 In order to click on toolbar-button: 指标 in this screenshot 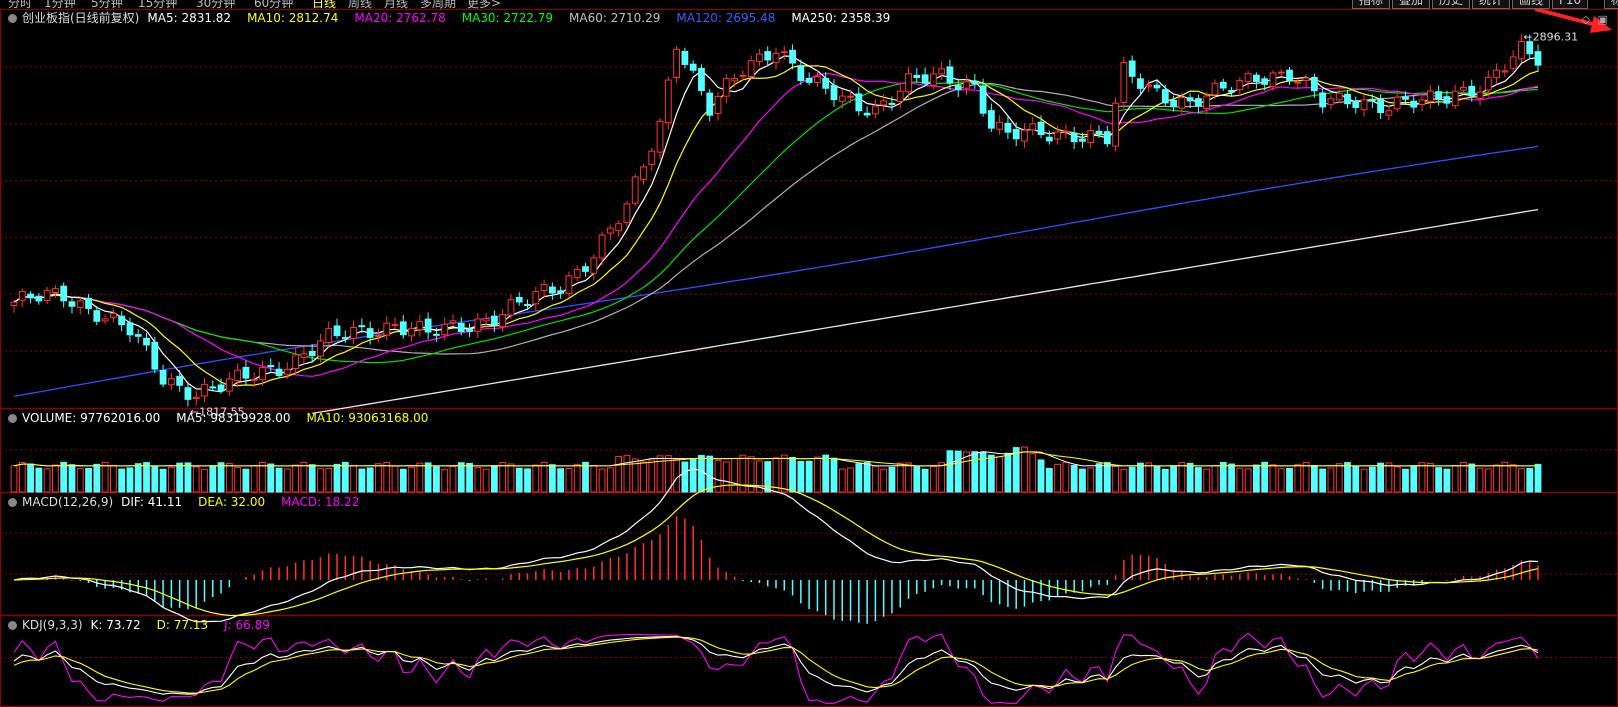, I will do `click(1371, 4)`.